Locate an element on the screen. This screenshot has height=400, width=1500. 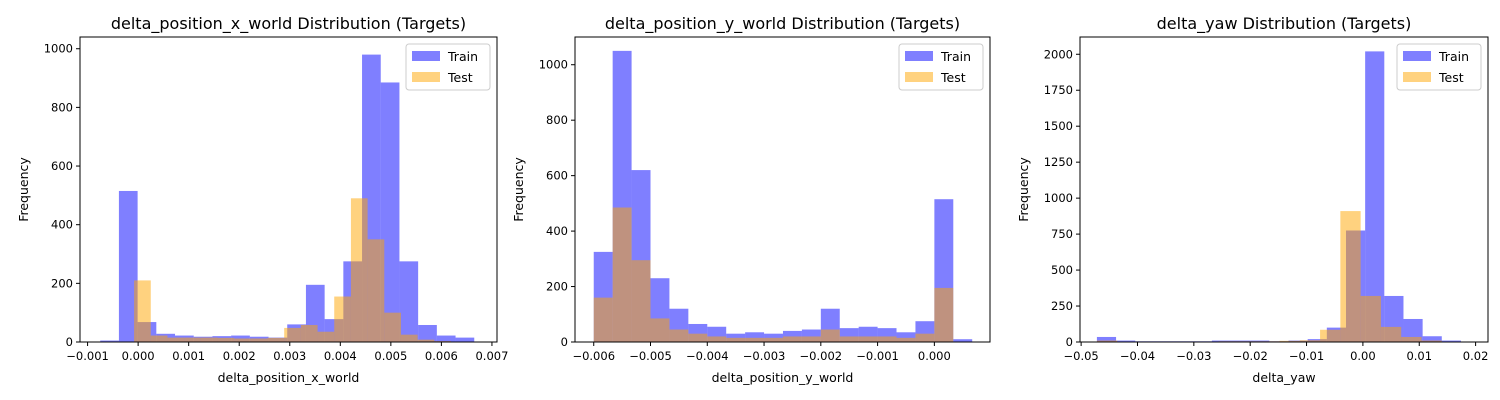
x-tick-label: 0.006 is located at coordinates (441, 356).